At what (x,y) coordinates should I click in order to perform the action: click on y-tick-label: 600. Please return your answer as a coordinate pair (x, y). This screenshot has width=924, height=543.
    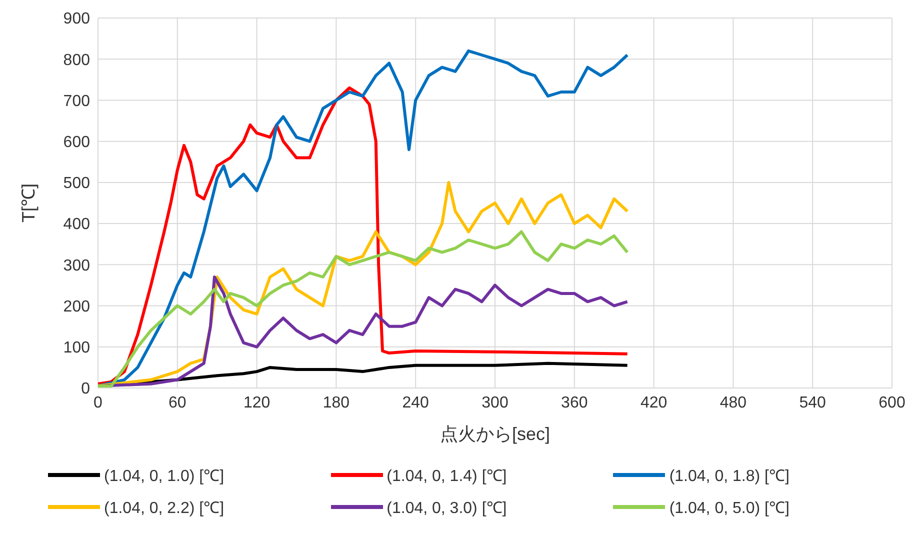
    Looking at the image, I should click on (76, 143).